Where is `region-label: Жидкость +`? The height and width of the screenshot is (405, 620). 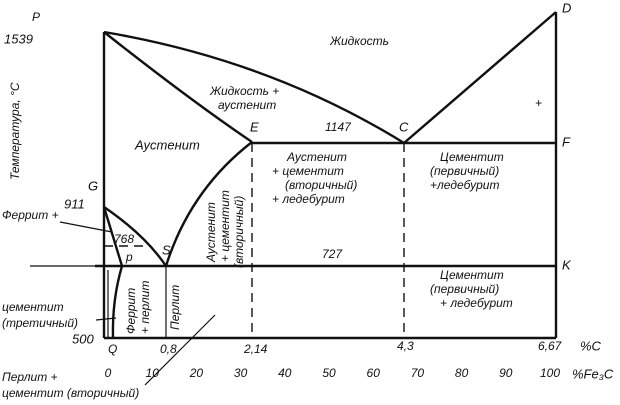
region-label: Жидкость + is located at coordinates (244, 91).